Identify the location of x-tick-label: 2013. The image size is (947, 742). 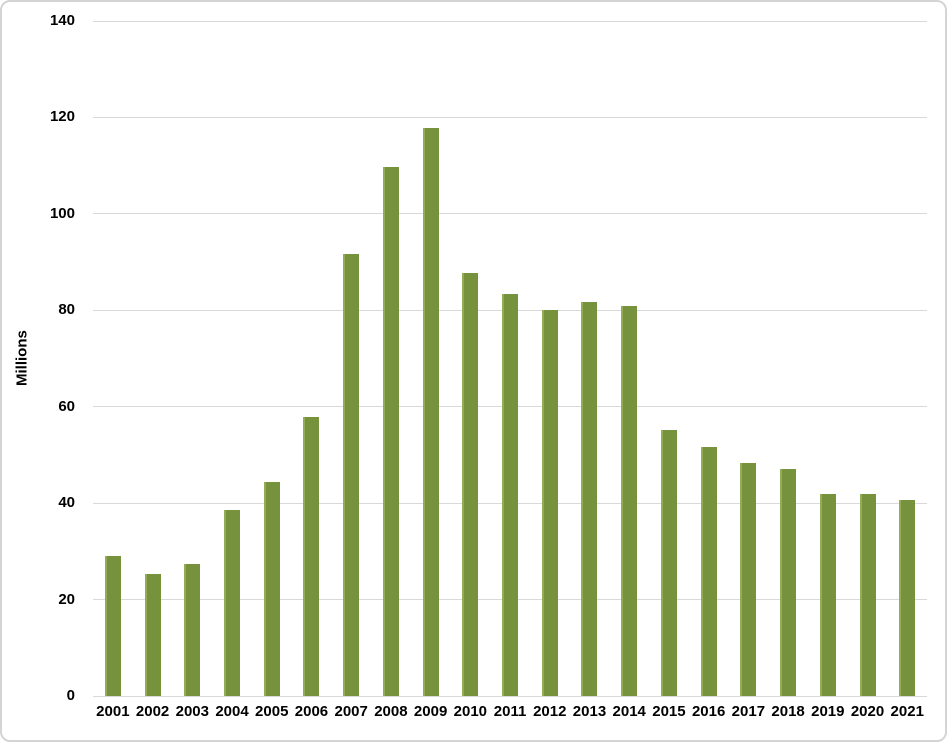
(589, 711).